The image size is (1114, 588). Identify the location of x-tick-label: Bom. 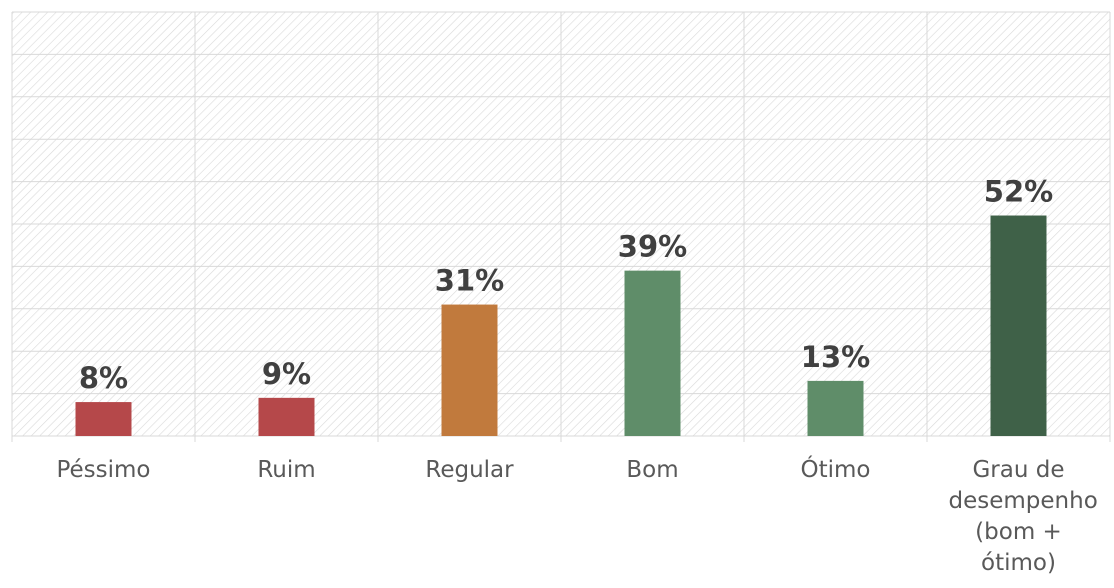
(652, 470).